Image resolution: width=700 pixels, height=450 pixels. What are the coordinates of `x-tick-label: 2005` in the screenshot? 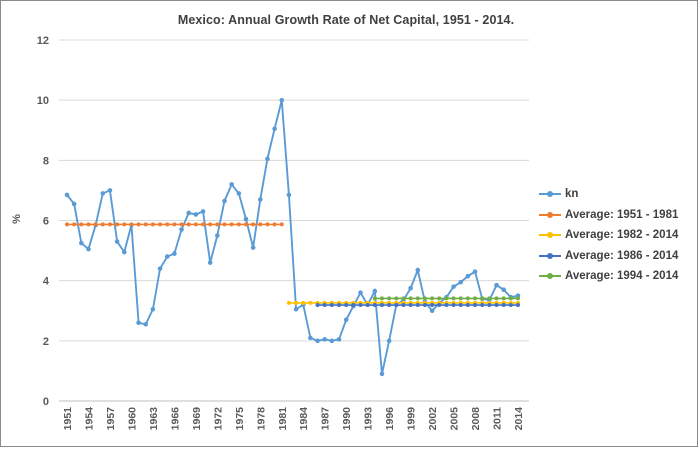 It's located at (455, 419).